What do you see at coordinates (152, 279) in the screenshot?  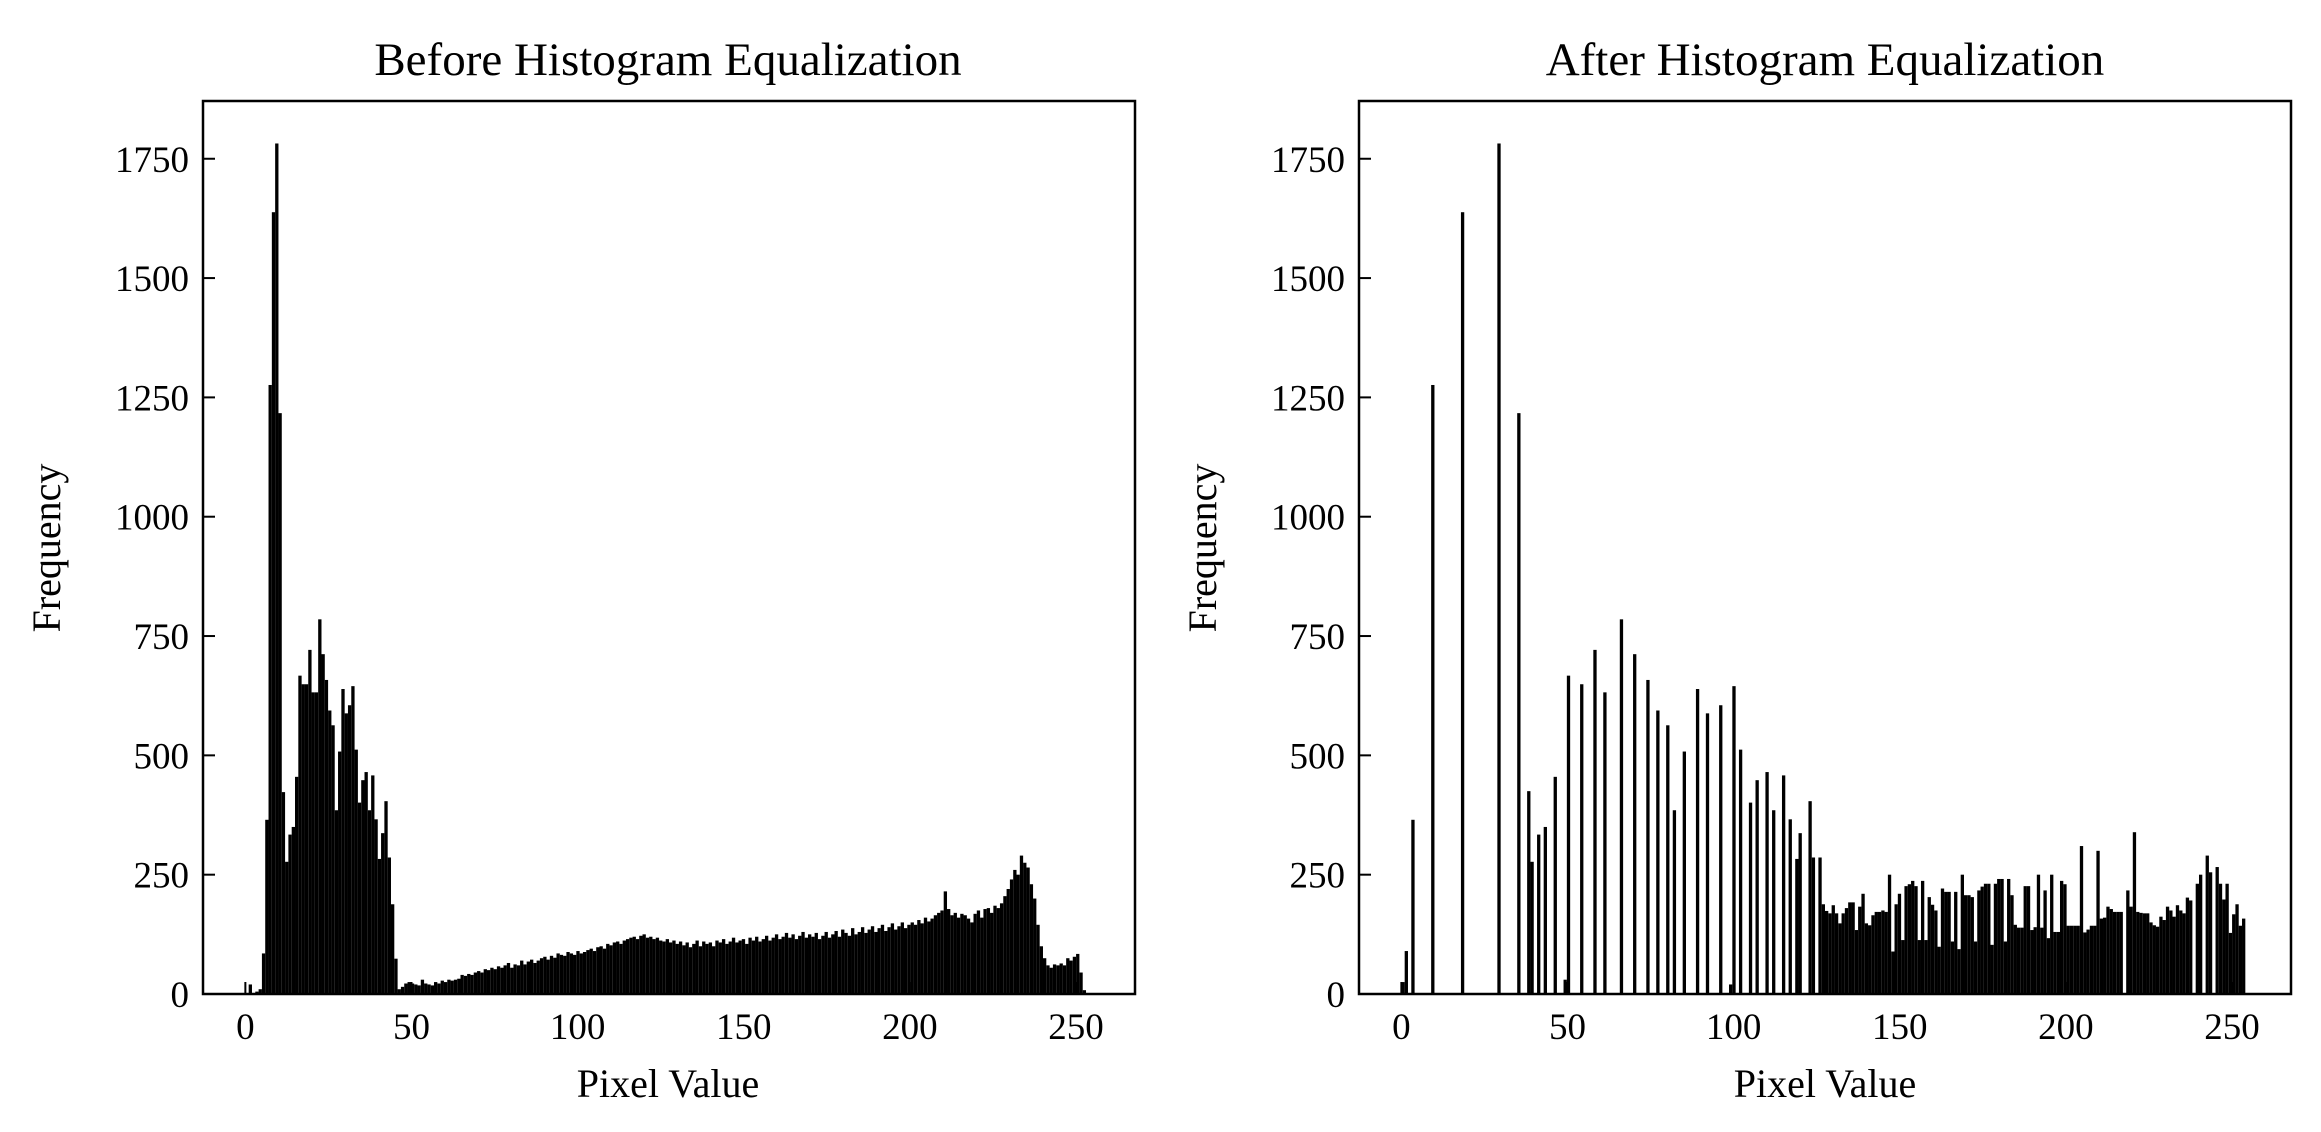 I see `y-tick-label: 1500` at bounding box center [152, 279].